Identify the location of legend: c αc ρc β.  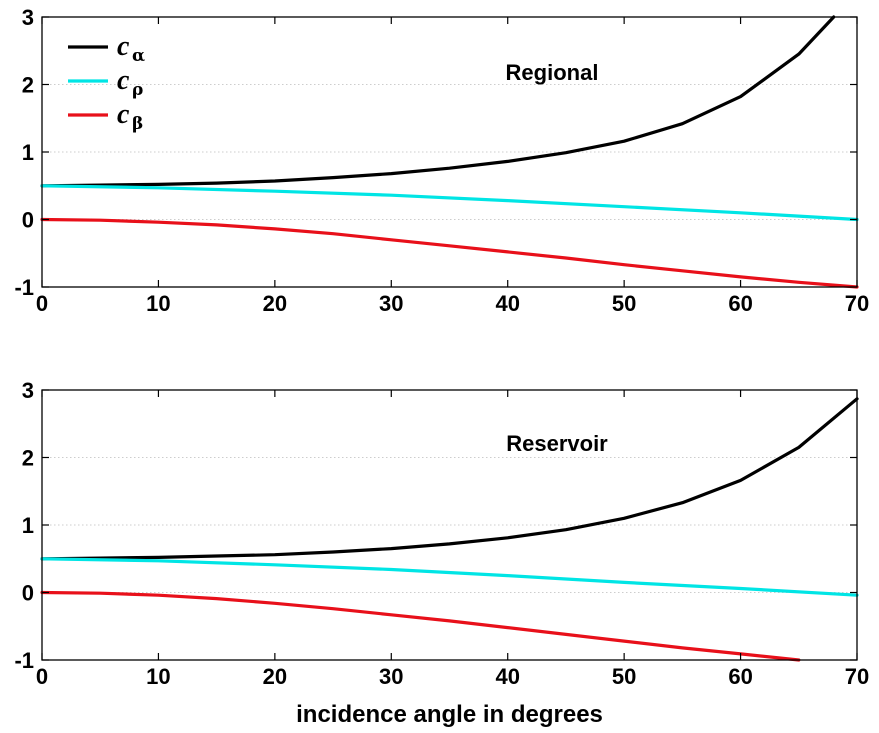
(106, 82).